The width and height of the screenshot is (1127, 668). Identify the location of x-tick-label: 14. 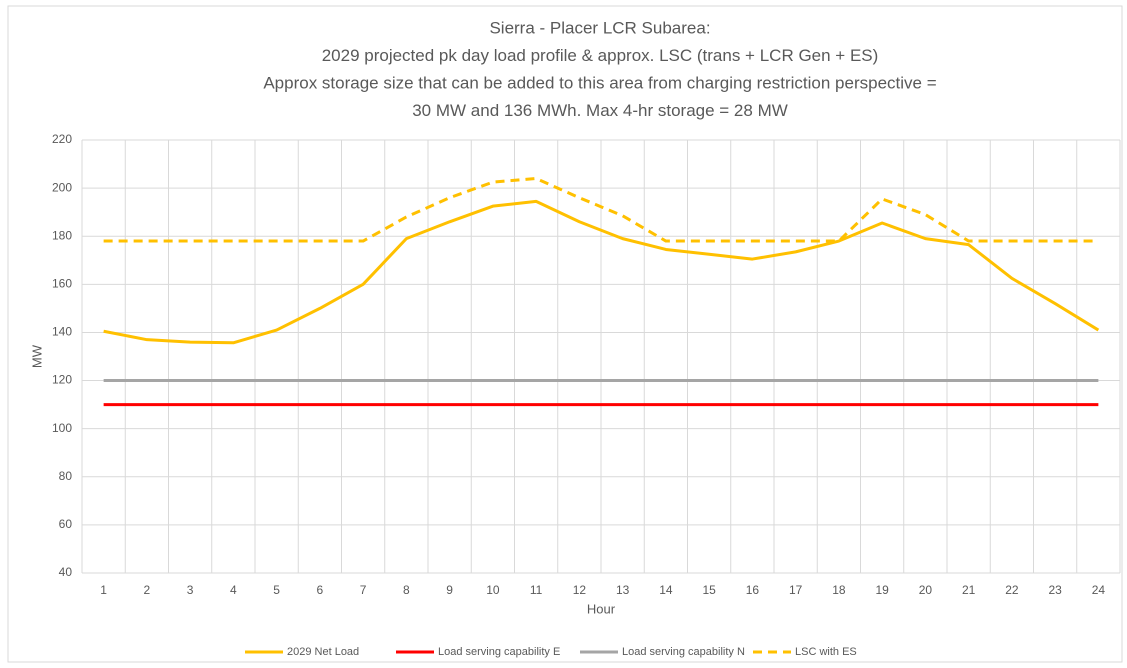
(666, 590).